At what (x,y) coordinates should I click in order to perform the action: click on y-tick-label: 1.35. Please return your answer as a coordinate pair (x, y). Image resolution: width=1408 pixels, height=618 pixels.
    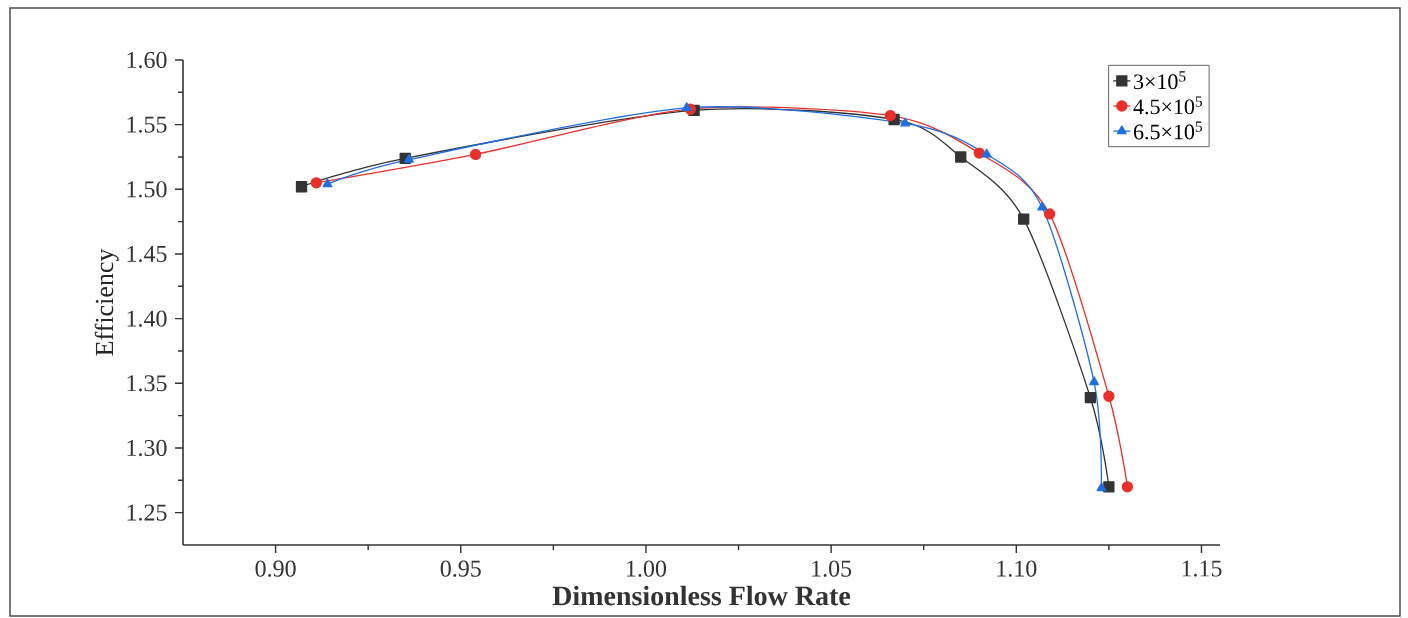
    Looking at the image, I should click on (147, 383).